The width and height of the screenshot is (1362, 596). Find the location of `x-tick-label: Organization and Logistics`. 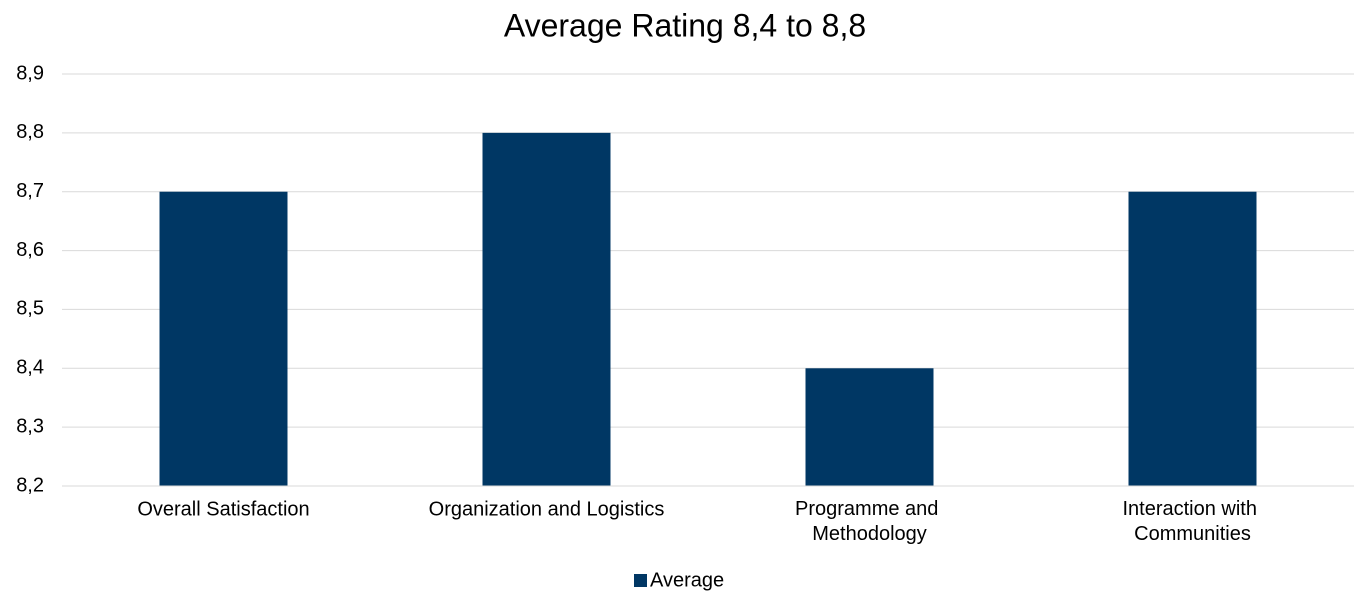

x-tick-label: Organization and Logistics is located at coordinates (547, 509).